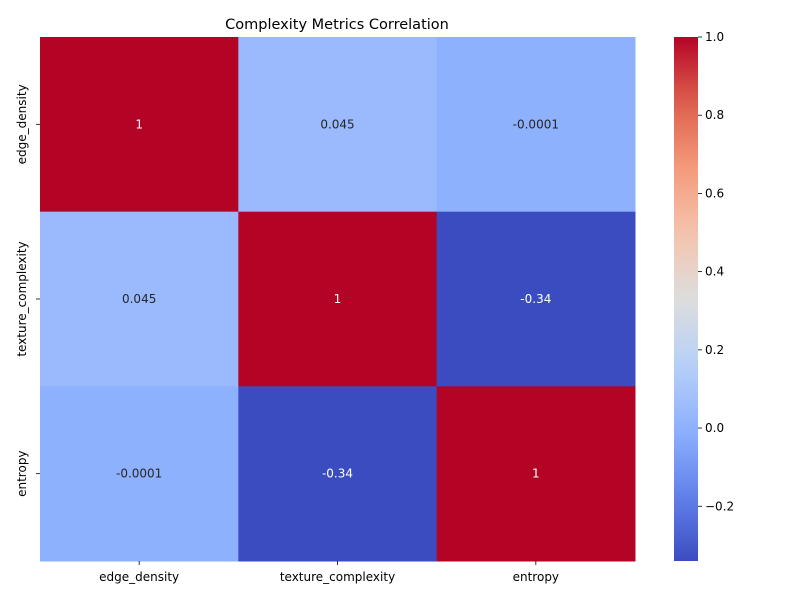  What do you see at coordinates (337, 577) in the screenshot?
I see `x-tick-label: texture_complexity` at bounding box center [337, 577].